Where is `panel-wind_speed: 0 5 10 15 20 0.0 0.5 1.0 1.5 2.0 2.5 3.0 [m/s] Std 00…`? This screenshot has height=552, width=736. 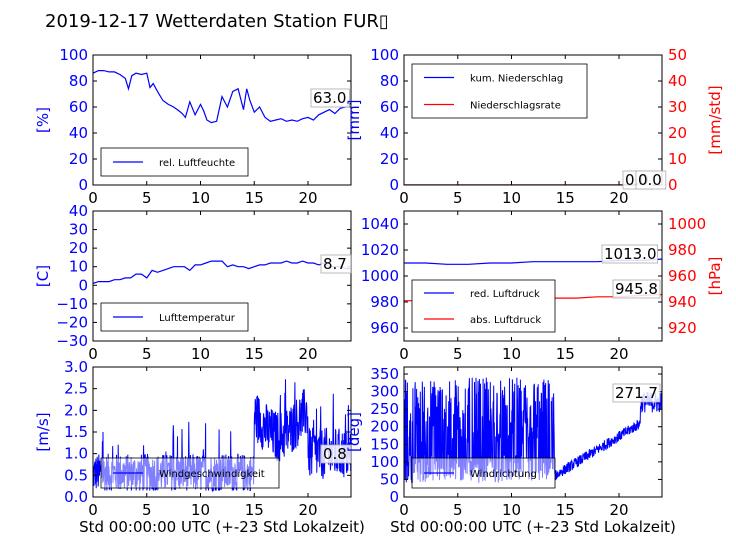
panel-wind_speed: 0 5 10 15 20 0.0 0.5 1.0 1.5 2.0 2.5 3.0 [m/s] Std 00… is located at coordinates (199, 447).